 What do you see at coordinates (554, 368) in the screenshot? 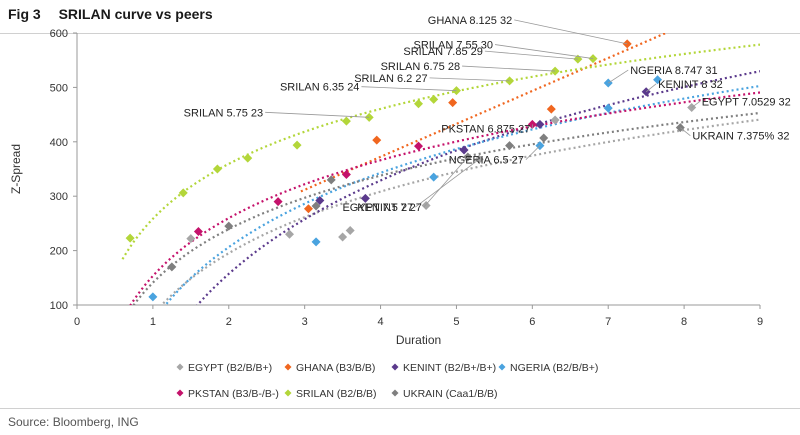
I see `legend-label: NGERIA (B2/B/B+)` at bounding box center [554, 368].